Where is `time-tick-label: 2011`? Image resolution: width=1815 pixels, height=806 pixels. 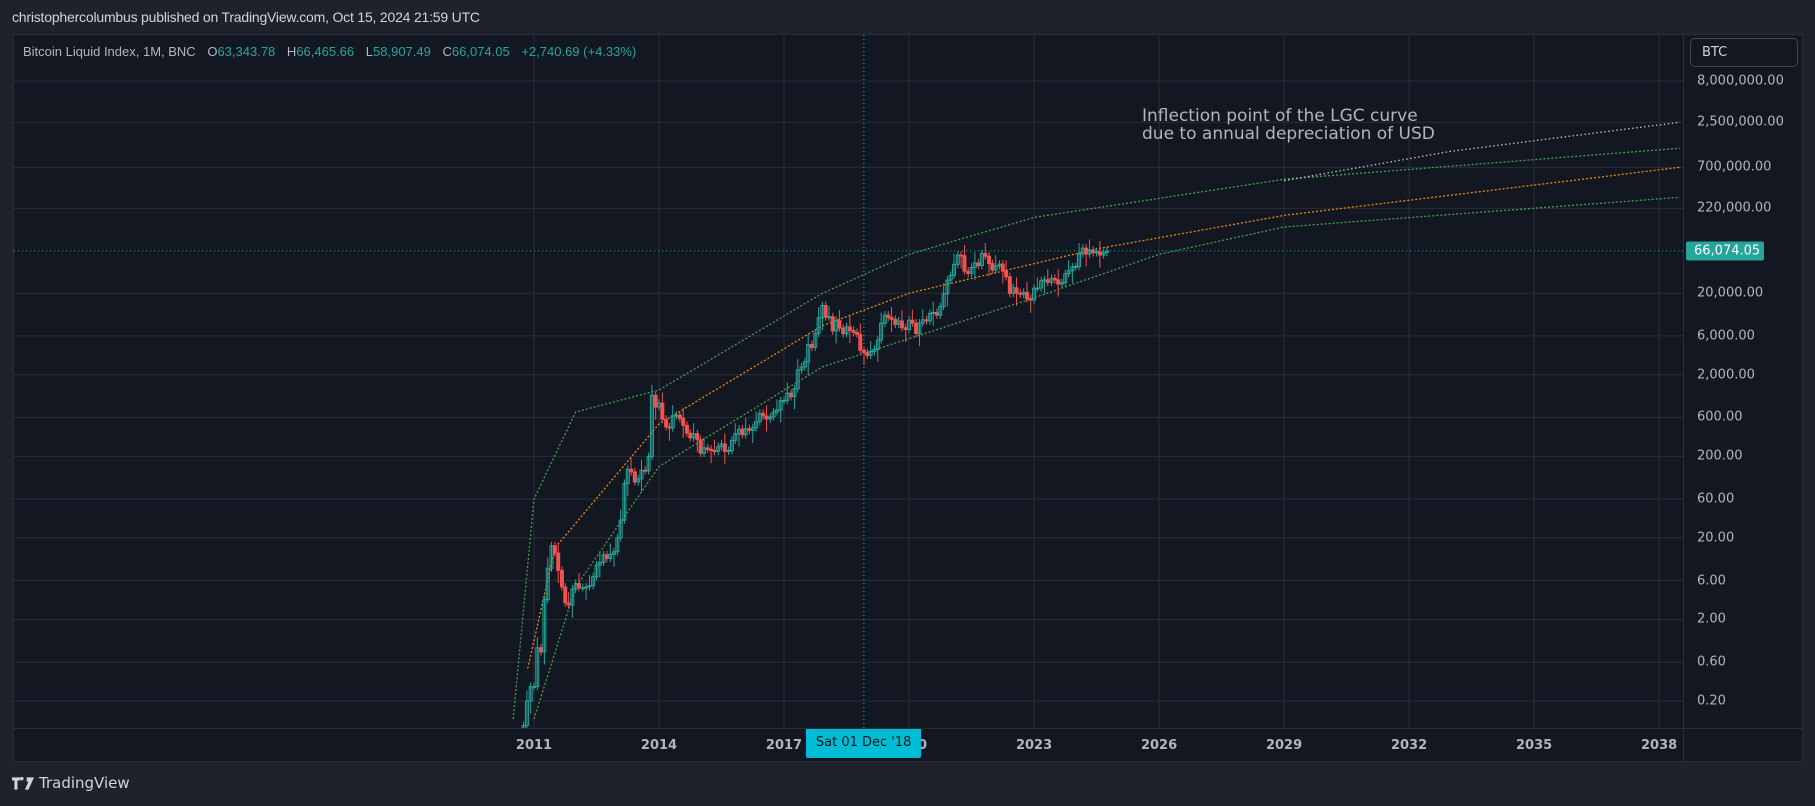 time-tick-label: 2011 is located at coordinates (534, 745).